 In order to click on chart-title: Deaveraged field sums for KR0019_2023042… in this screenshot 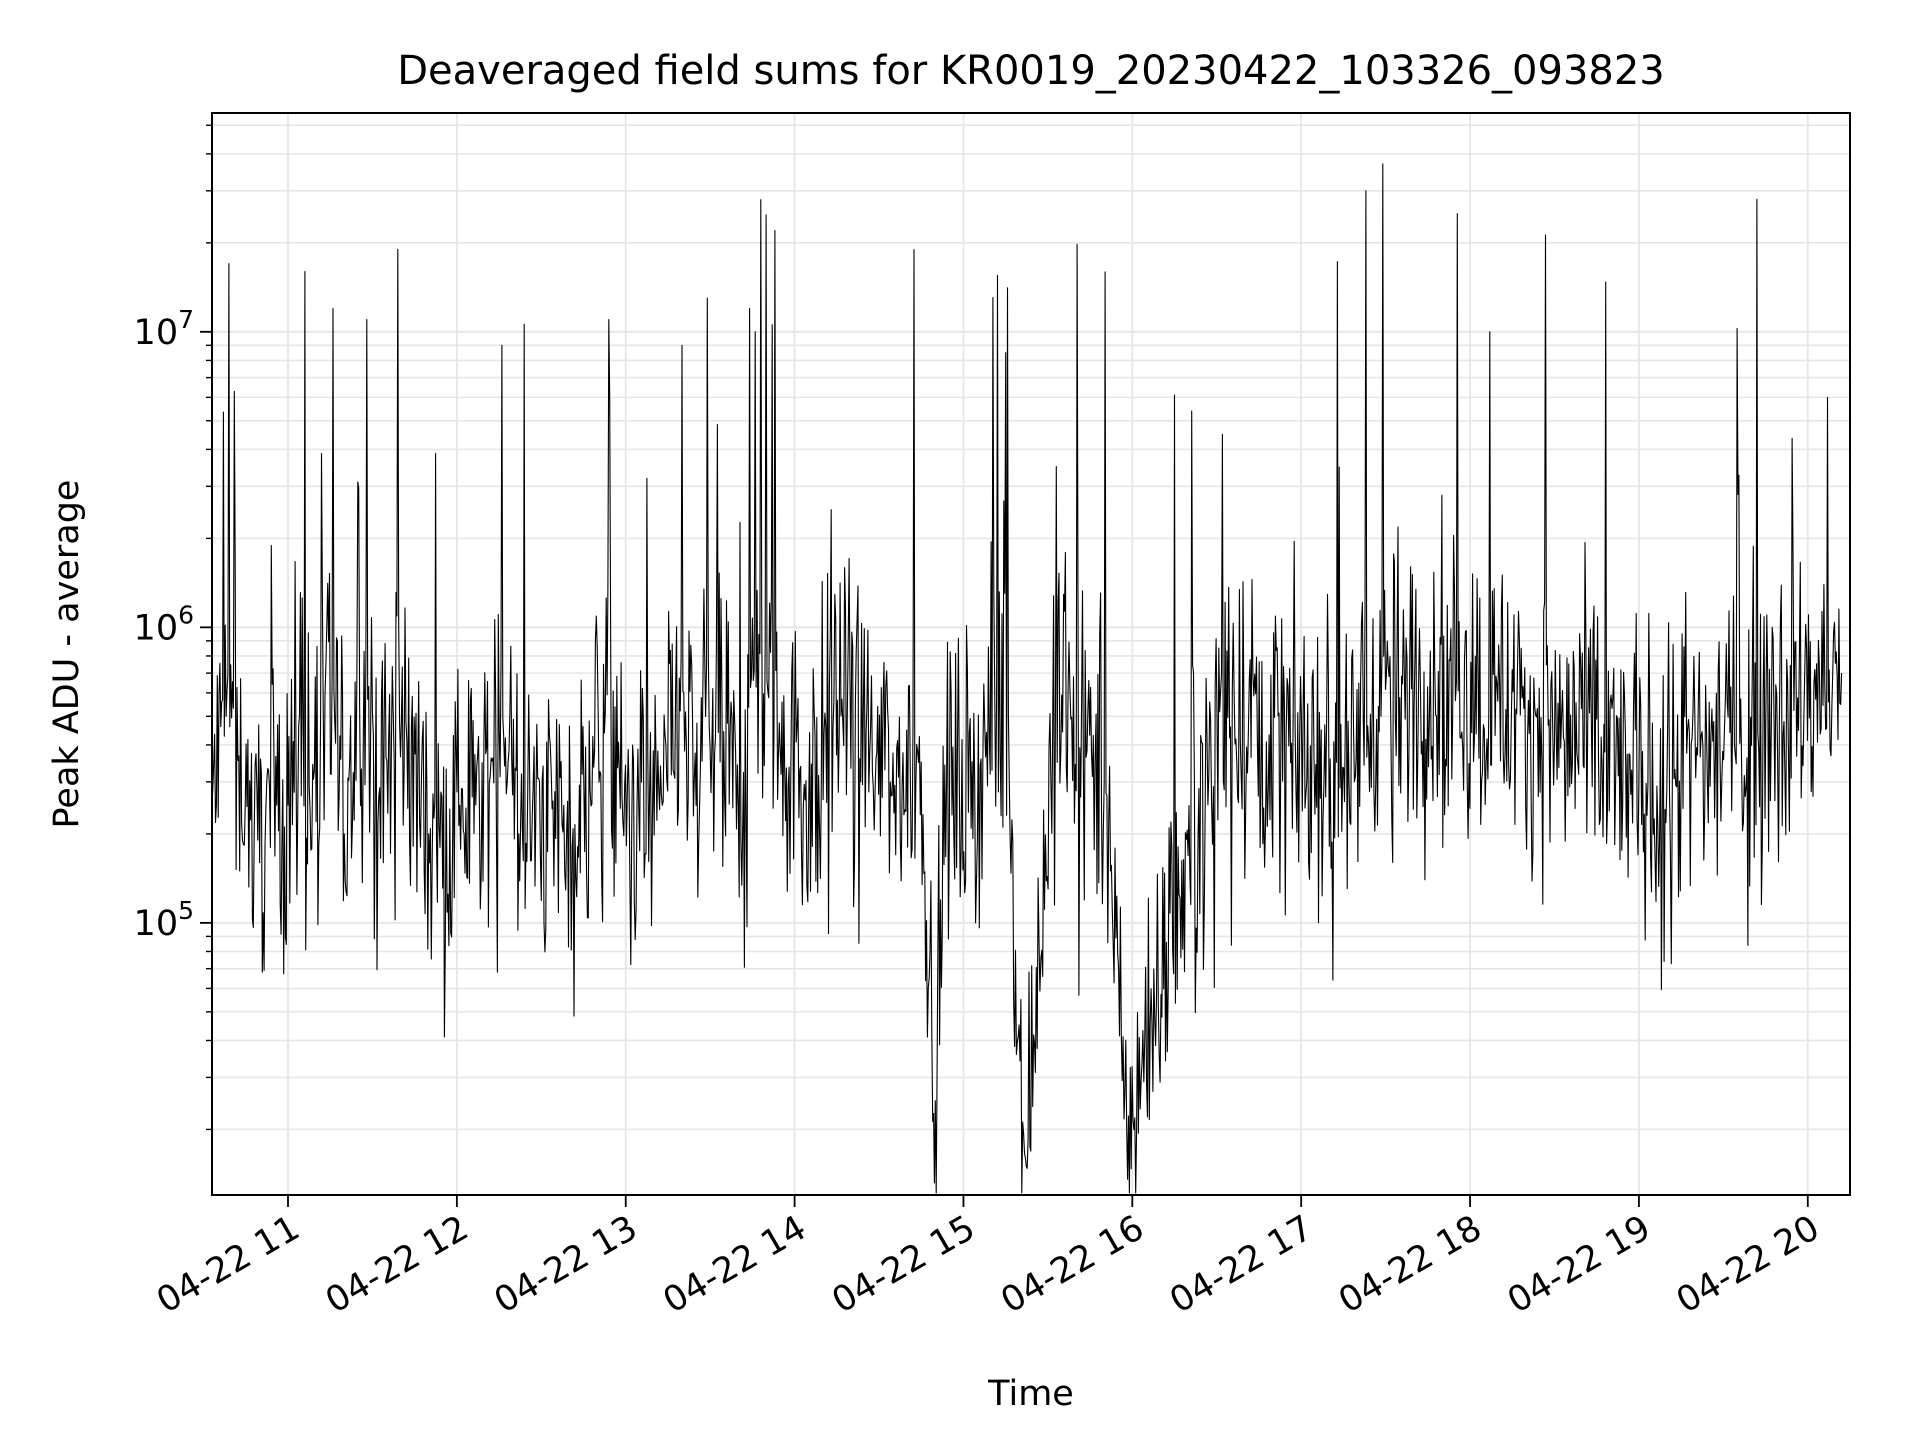, I will do `click(1031, 71)`.